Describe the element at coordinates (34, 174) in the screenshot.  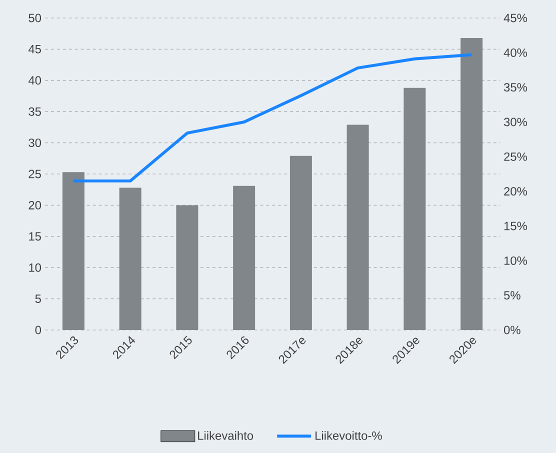
I see `y-tick-label: 25` at that location.